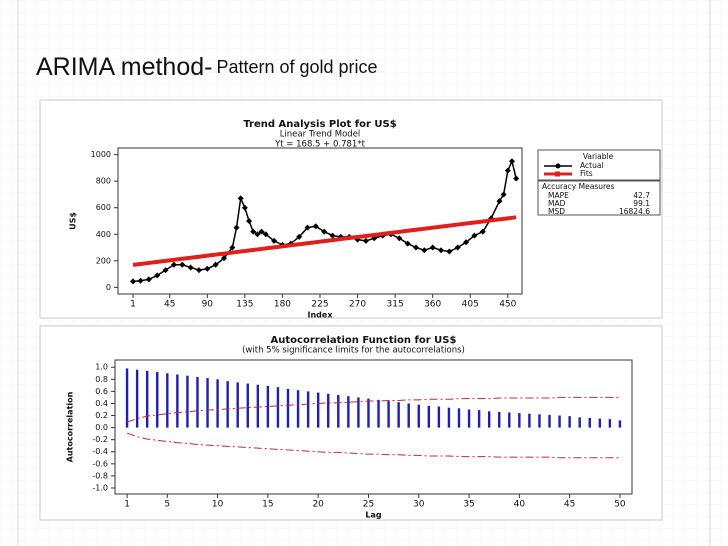  Describe the element at coordinates (101, 403) in the screenshot. I see `y-tick-label: 0.4` at that location.